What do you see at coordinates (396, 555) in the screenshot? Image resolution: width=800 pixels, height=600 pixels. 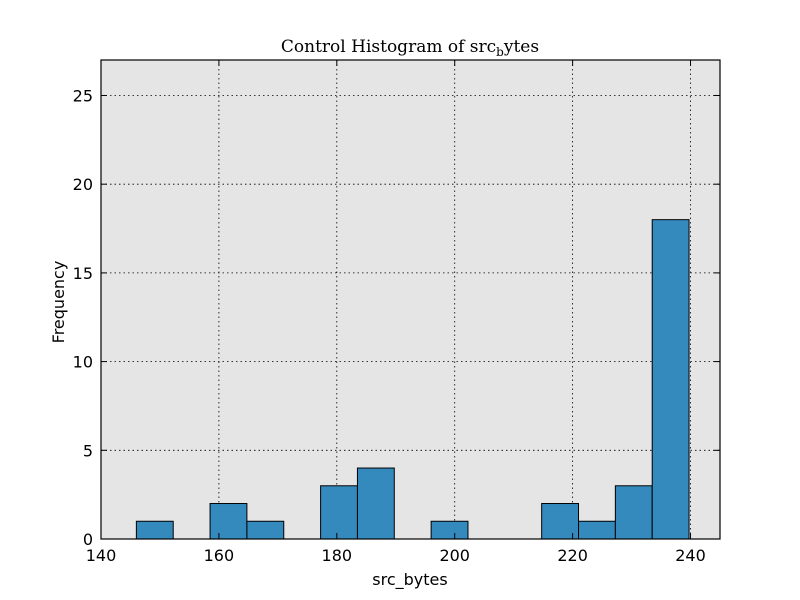 I see `x-tick-labels: 140 160 180 200 220 240` at bounding box center [396, 555].